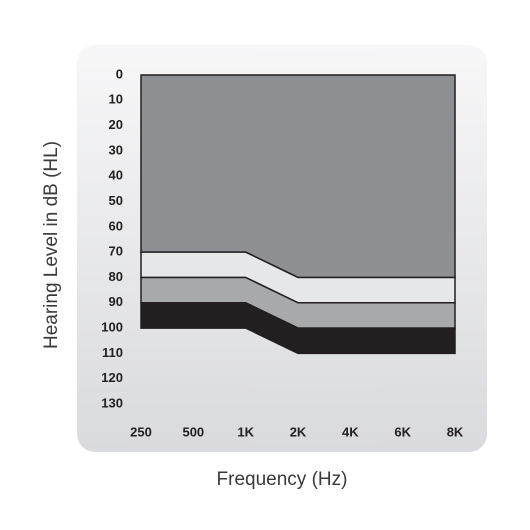 This screenshot has height=530, width=530. What do you see at coordinates (350, 431) in the screenshot?
I see `x-tick-label: 4K` at bounding box center [350, 431].